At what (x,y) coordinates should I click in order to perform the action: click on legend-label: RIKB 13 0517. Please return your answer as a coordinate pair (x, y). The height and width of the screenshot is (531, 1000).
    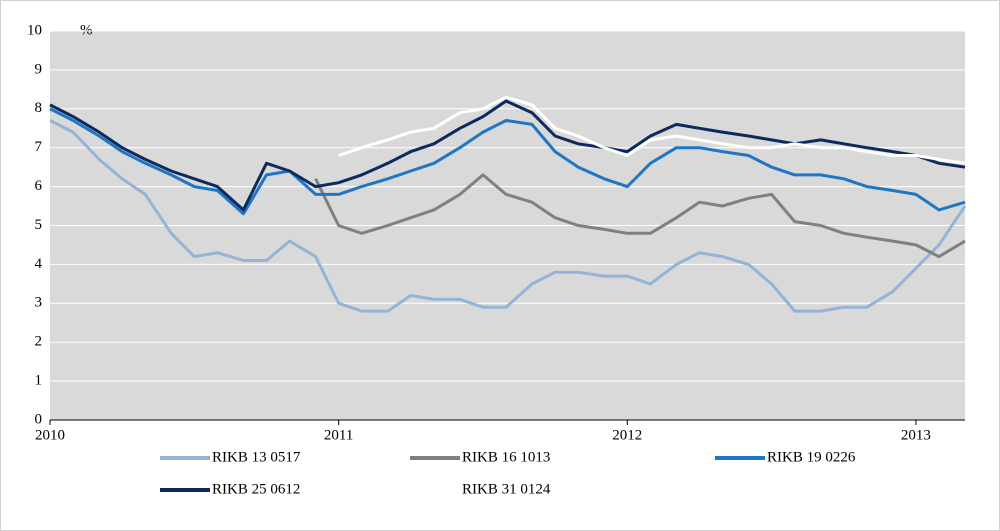
    Looking at the image, I should click on (256, 457).